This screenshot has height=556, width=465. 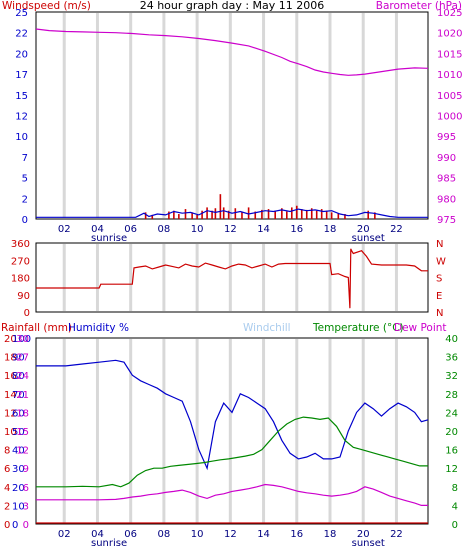 What do you see at coordinates (97, 229) in the screenshot?
I see `wind-panel-xtick-label: 04` at bounding box center [97, 229].